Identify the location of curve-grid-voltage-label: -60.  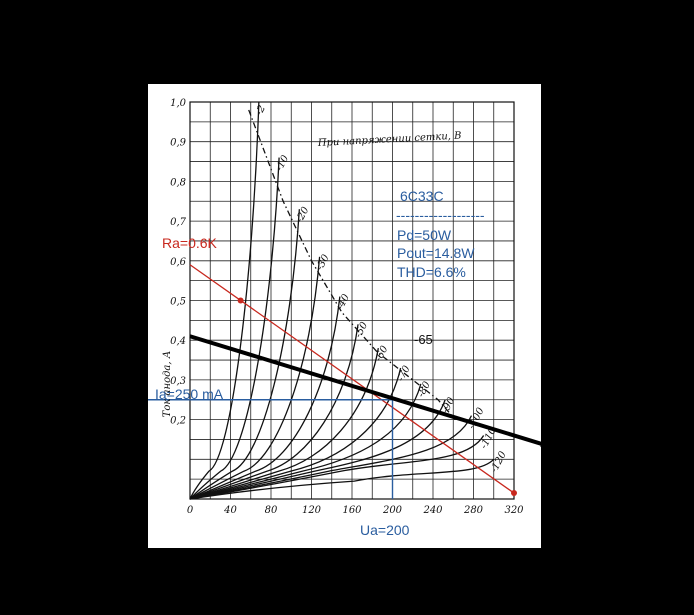
(382, 354).